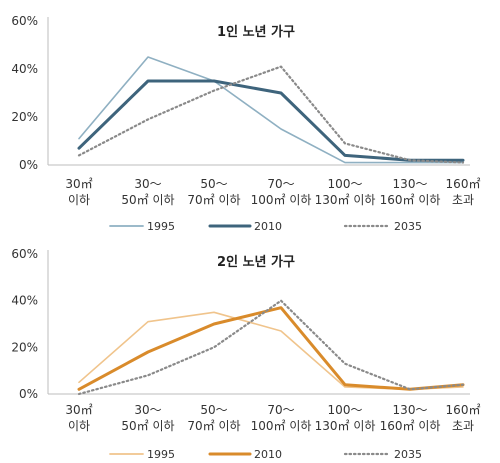 Image resolution: width=500 pixels, height=463 pixels. What do you see at coordinates (256, 262) in the screenshot?
I see `chart-title: 2인 노년 가구` at bounding box center [256, 262].